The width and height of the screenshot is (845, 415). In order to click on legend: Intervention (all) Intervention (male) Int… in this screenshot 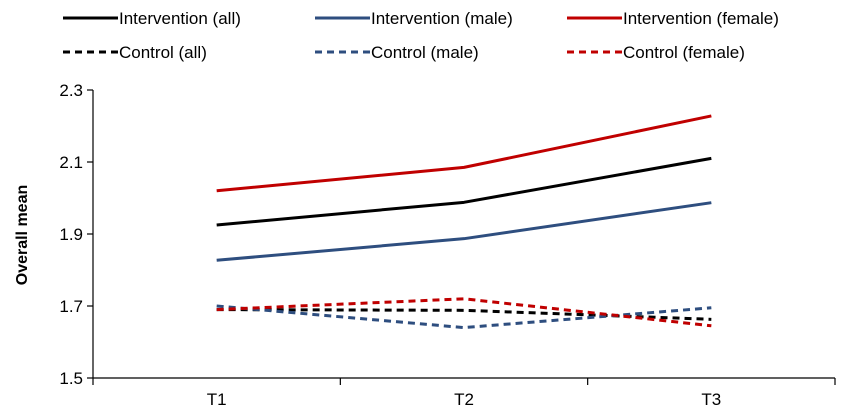, I will do `click(421, 35)`.